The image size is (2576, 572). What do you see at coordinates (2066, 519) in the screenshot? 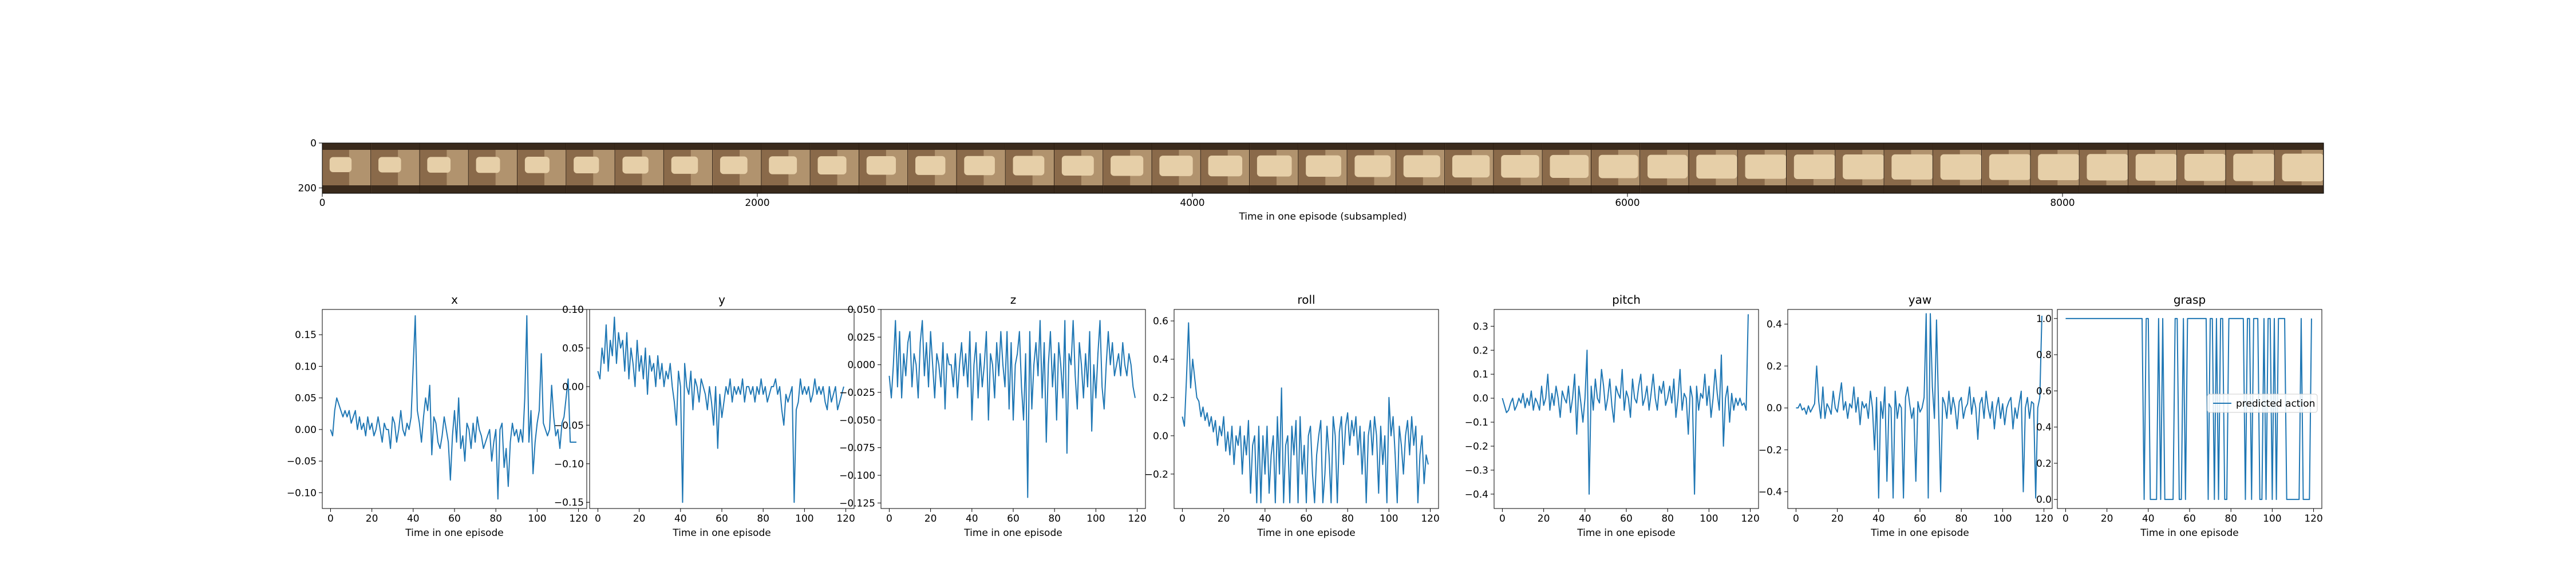
I see `x-tick-label: 0` at bounding box center [2066, 519].